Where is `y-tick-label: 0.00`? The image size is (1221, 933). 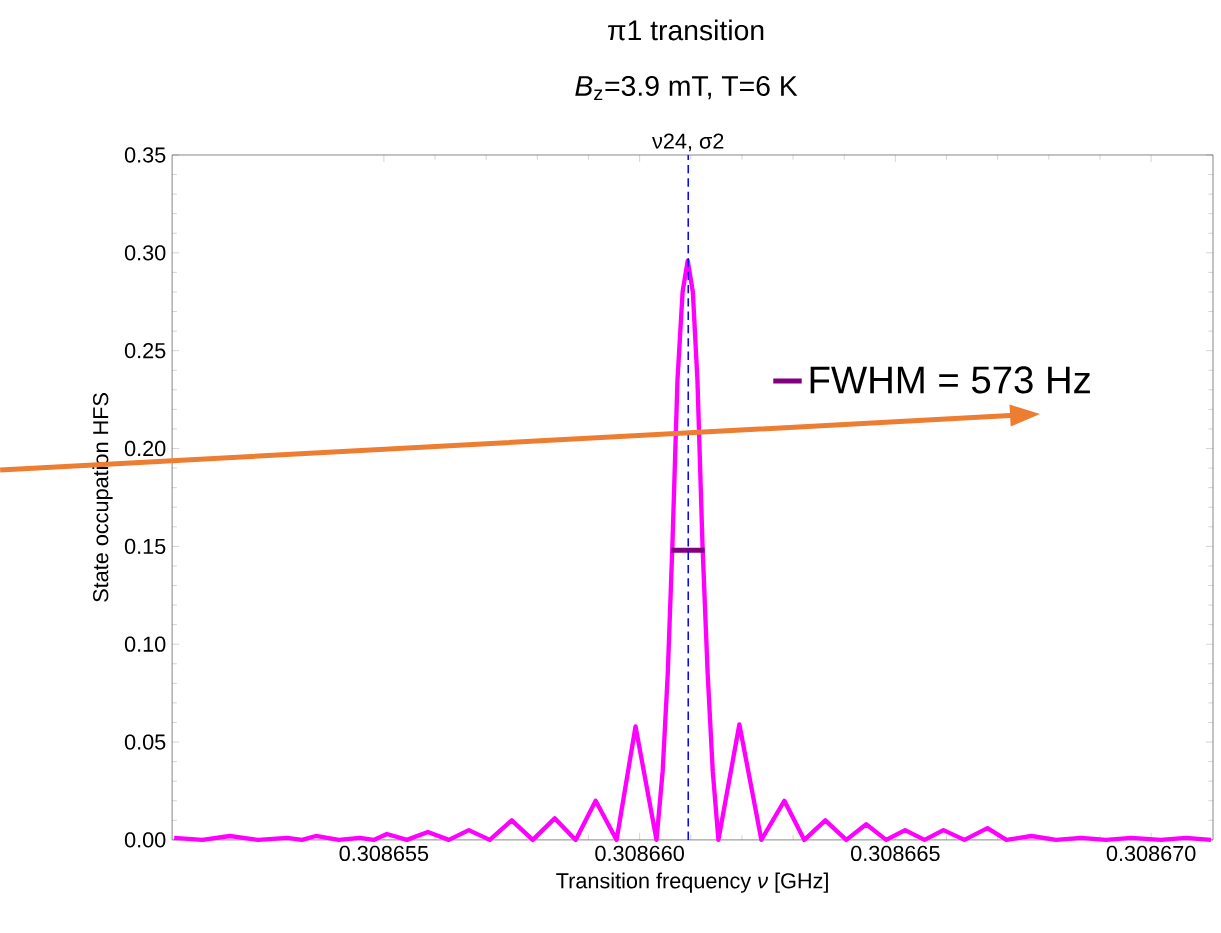 y-tick-label: 0.00 is located at coordinates (145, 840).